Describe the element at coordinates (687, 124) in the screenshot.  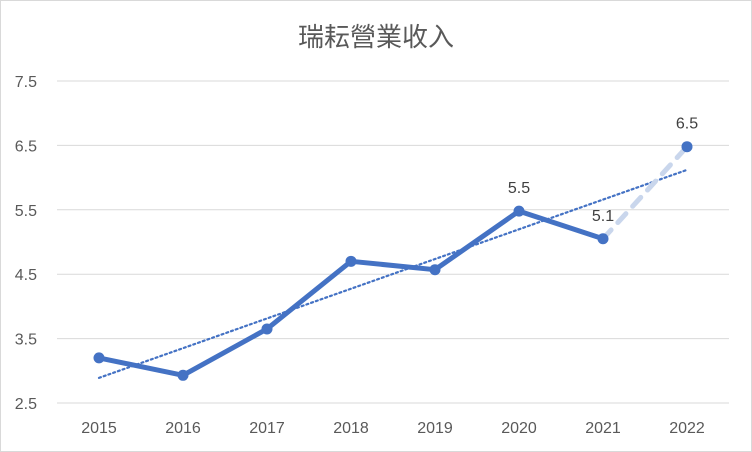
I see `data-label: 6.5` at that location.